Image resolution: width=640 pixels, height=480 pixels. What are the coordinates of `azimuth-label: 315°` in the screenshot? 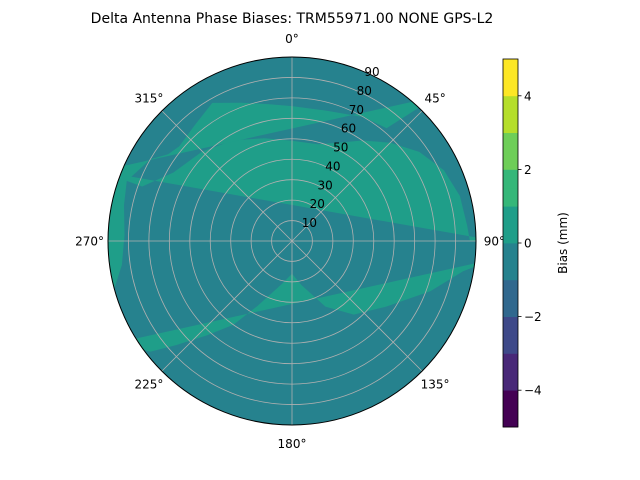 It's located at (148, 98).